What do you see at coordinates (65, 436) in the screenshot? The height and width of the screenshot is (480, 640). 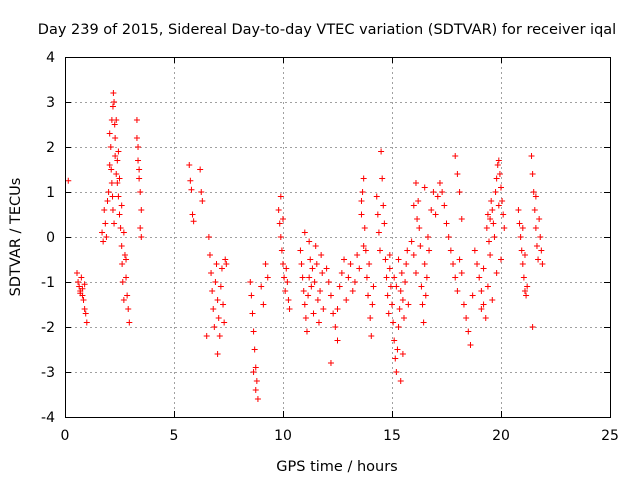 I see `x-tick-label: 0` at bounding box center [65, 436].